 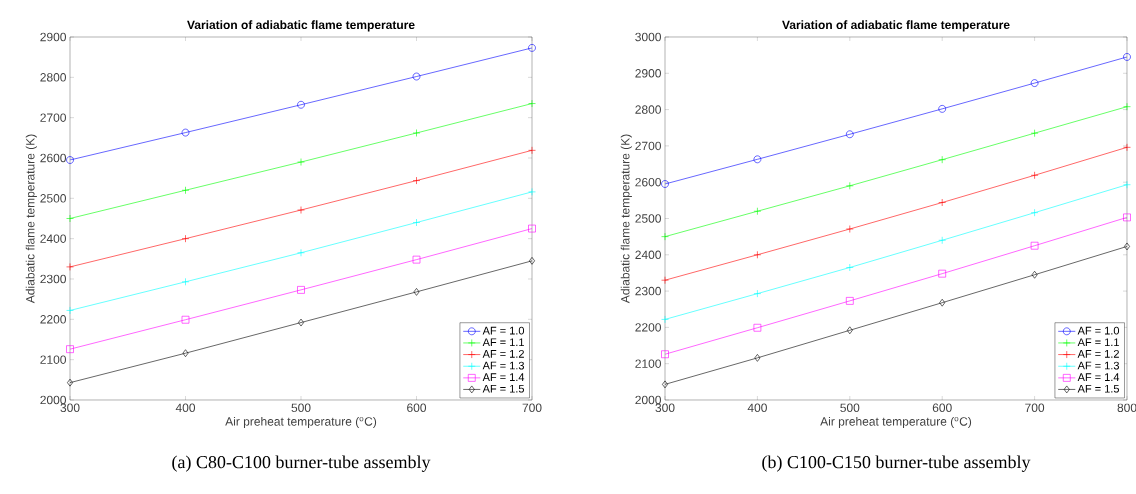 What do you see at coordinates (1126, 408) in the screenshot?
I see `x-tick-label: 800` at bounding box center [1126, 408].